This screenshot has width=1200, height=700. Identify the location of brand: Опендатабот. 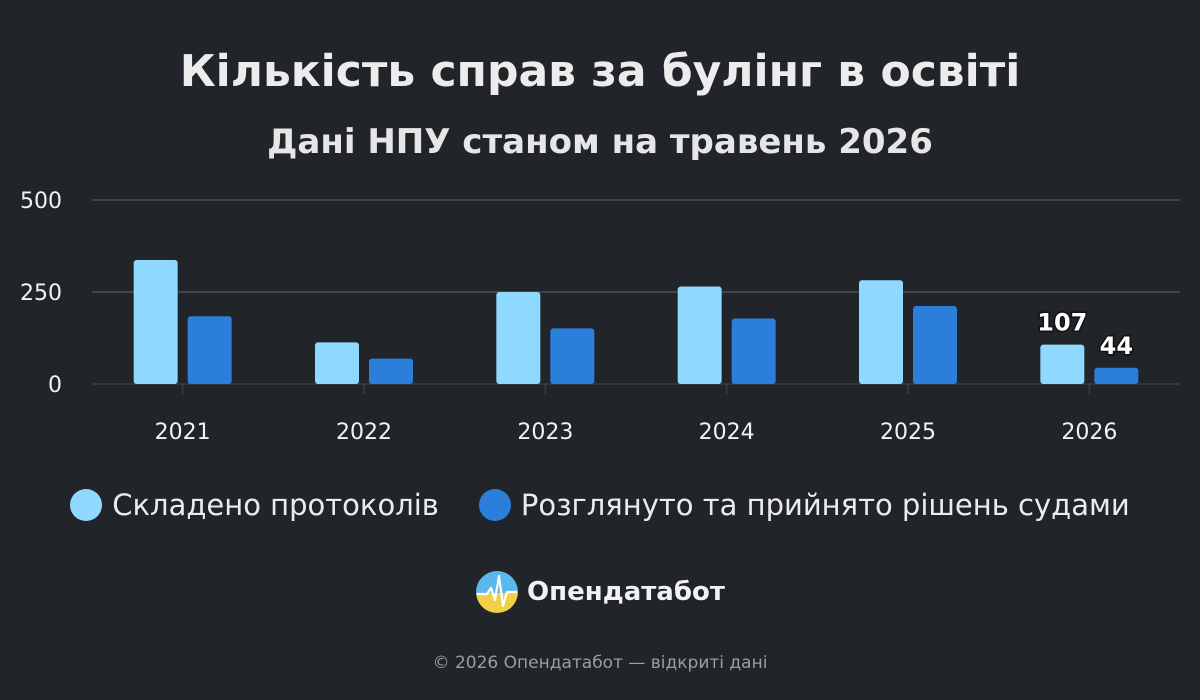
(600, 592).